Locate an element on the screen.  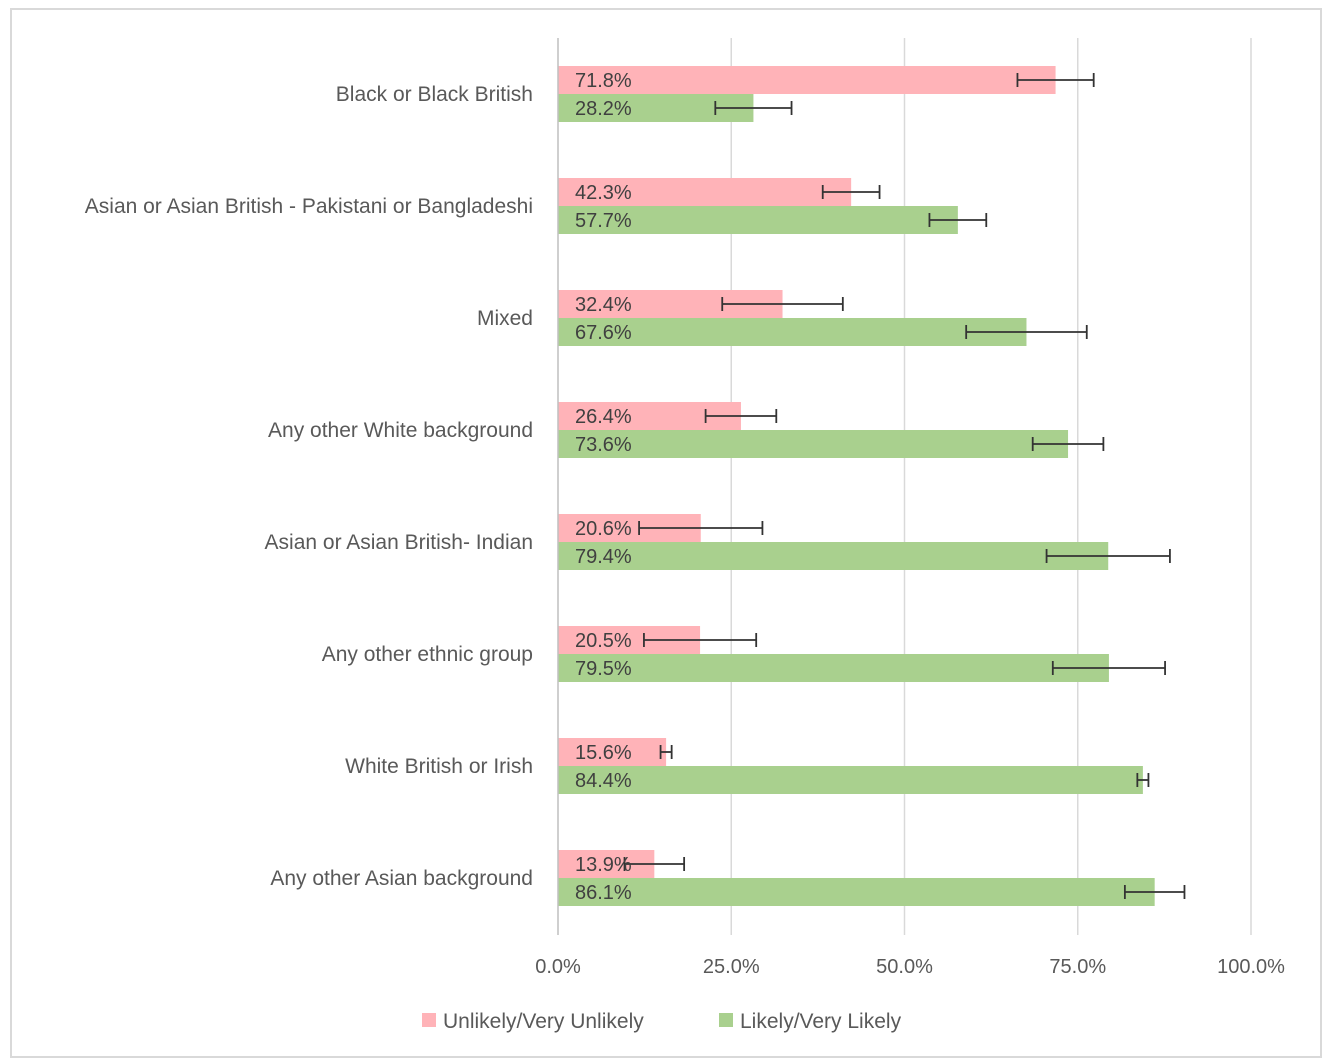
legend-swatch-likely is located at coordinates (726, 1020).